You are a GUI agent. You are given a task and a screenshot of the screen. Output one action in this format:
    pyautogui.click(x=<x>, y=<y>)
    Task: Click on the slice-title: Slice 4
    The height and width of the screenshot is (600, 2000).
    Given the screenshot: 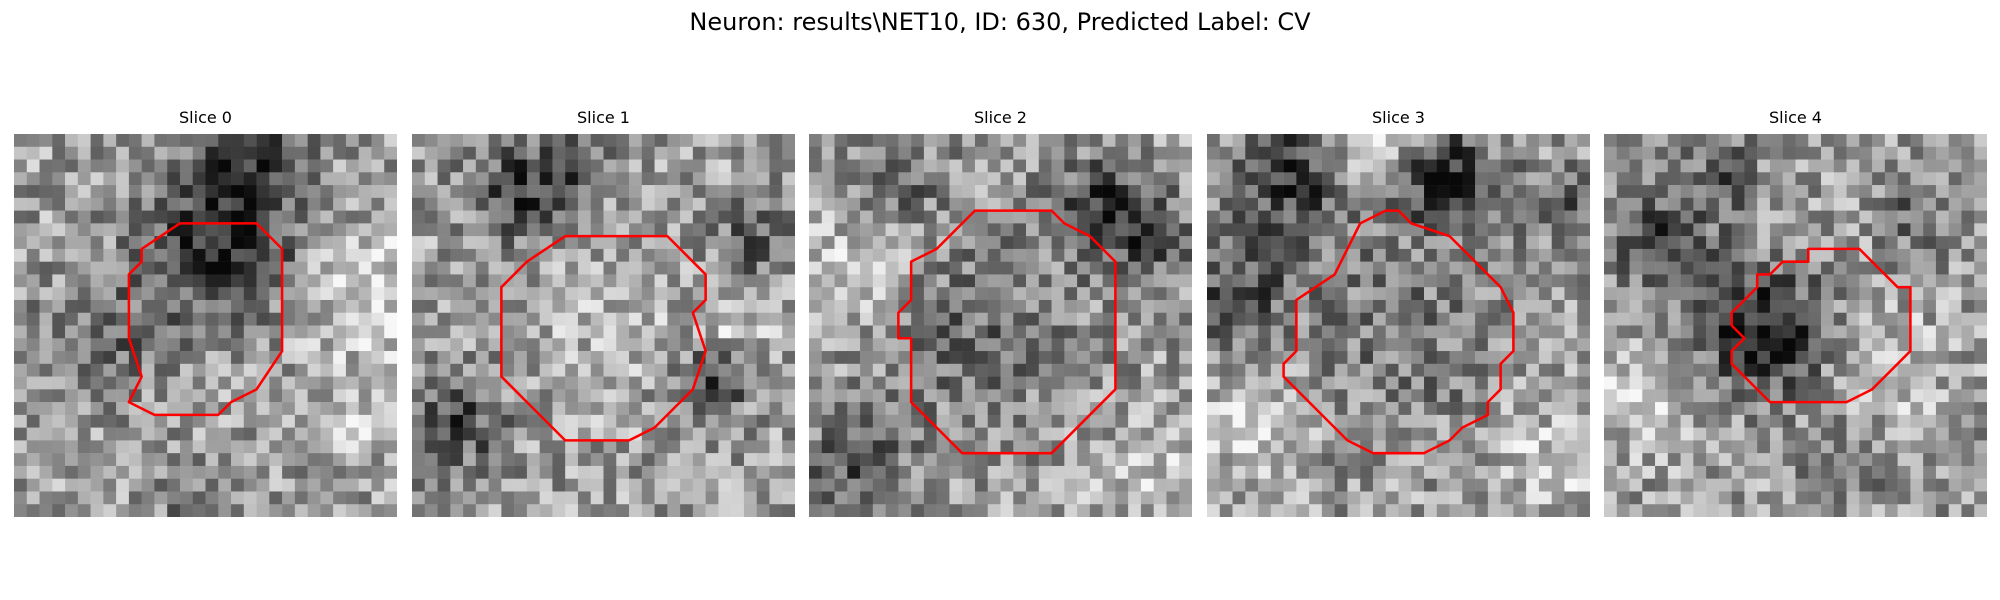 What is the action you would take?
    pyautogui.click(x=1795, y=117)
    